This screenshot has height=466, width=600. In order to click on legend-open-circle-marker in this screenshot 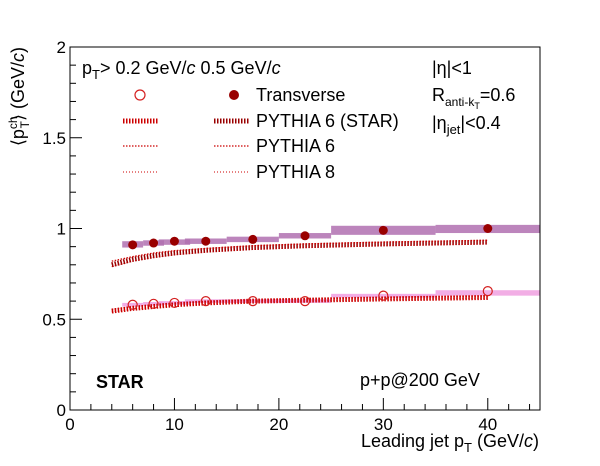, I will do `click(140, 95)`.